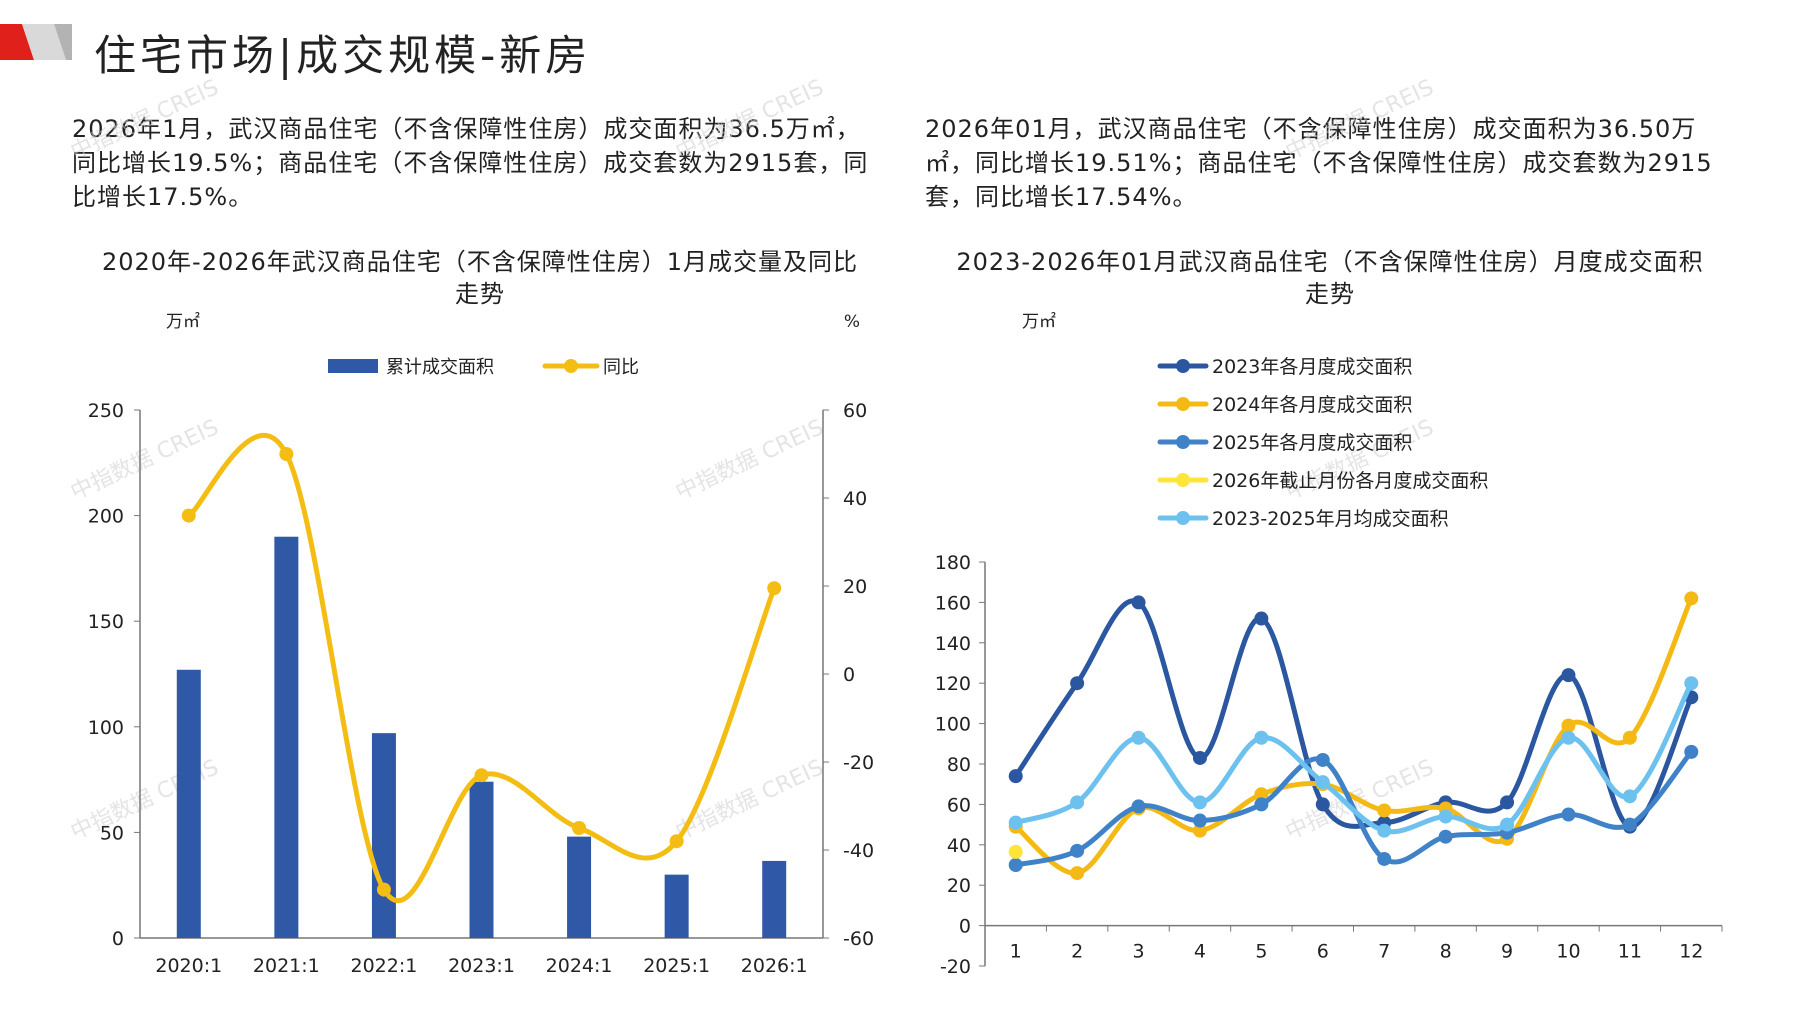  Describe the element at coordinates (353, 366) in the screenshot. I see `legend-swatch-bars` at that location.